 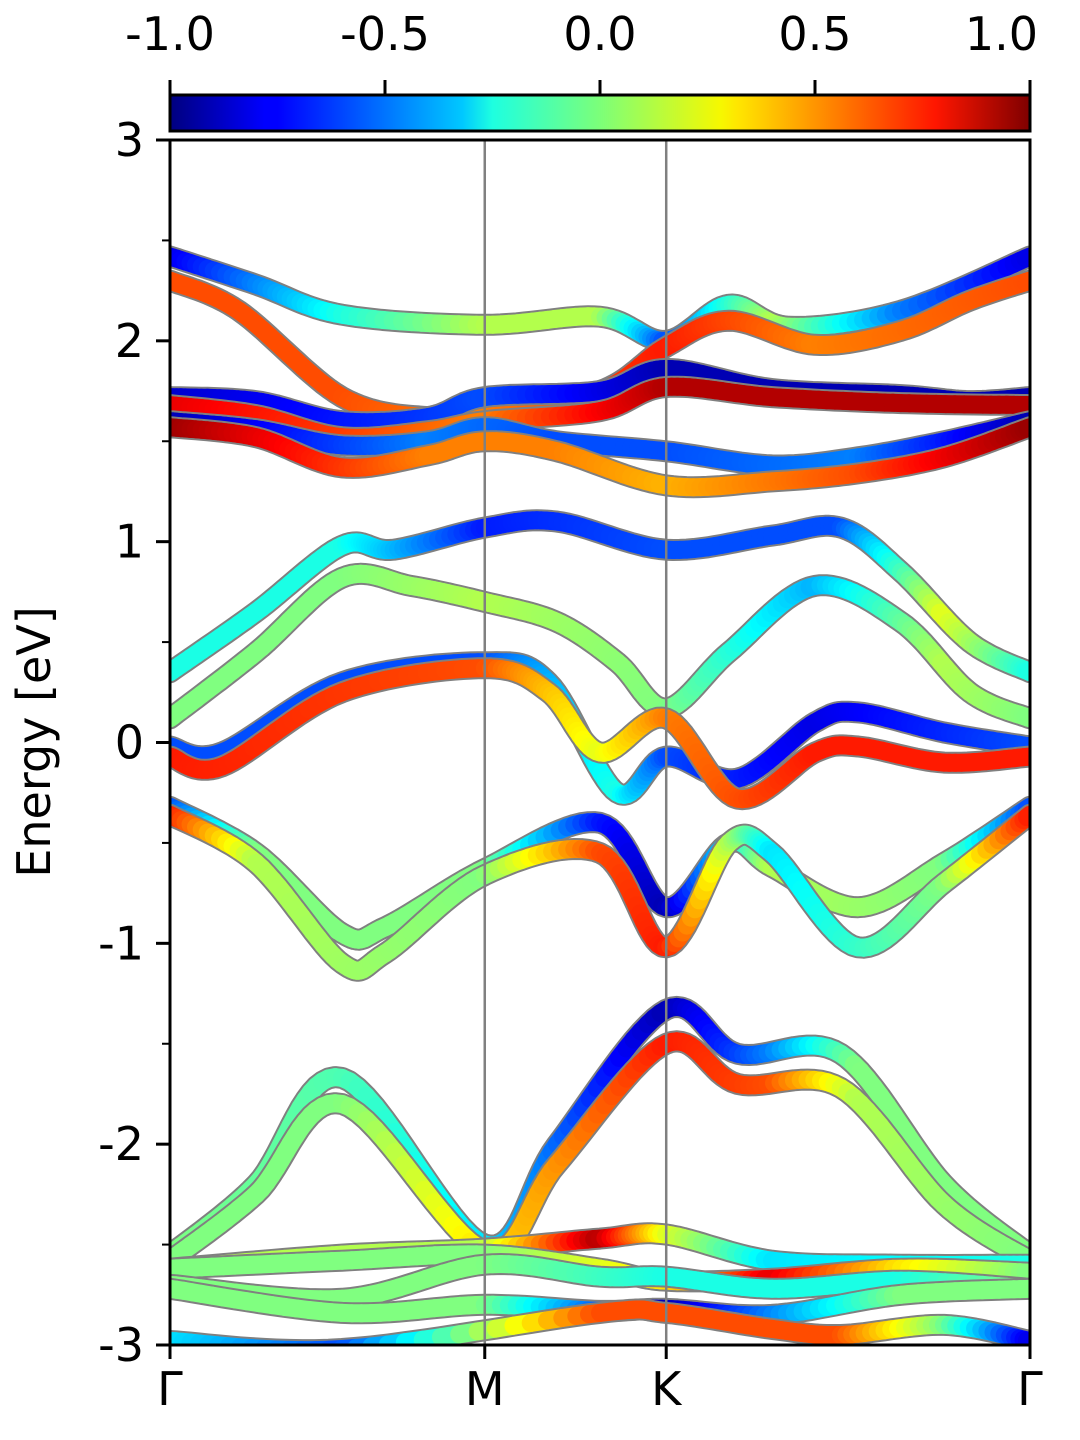 I want to click on colorbar-tick-label: 1.0, so click(x=1001, y=34).